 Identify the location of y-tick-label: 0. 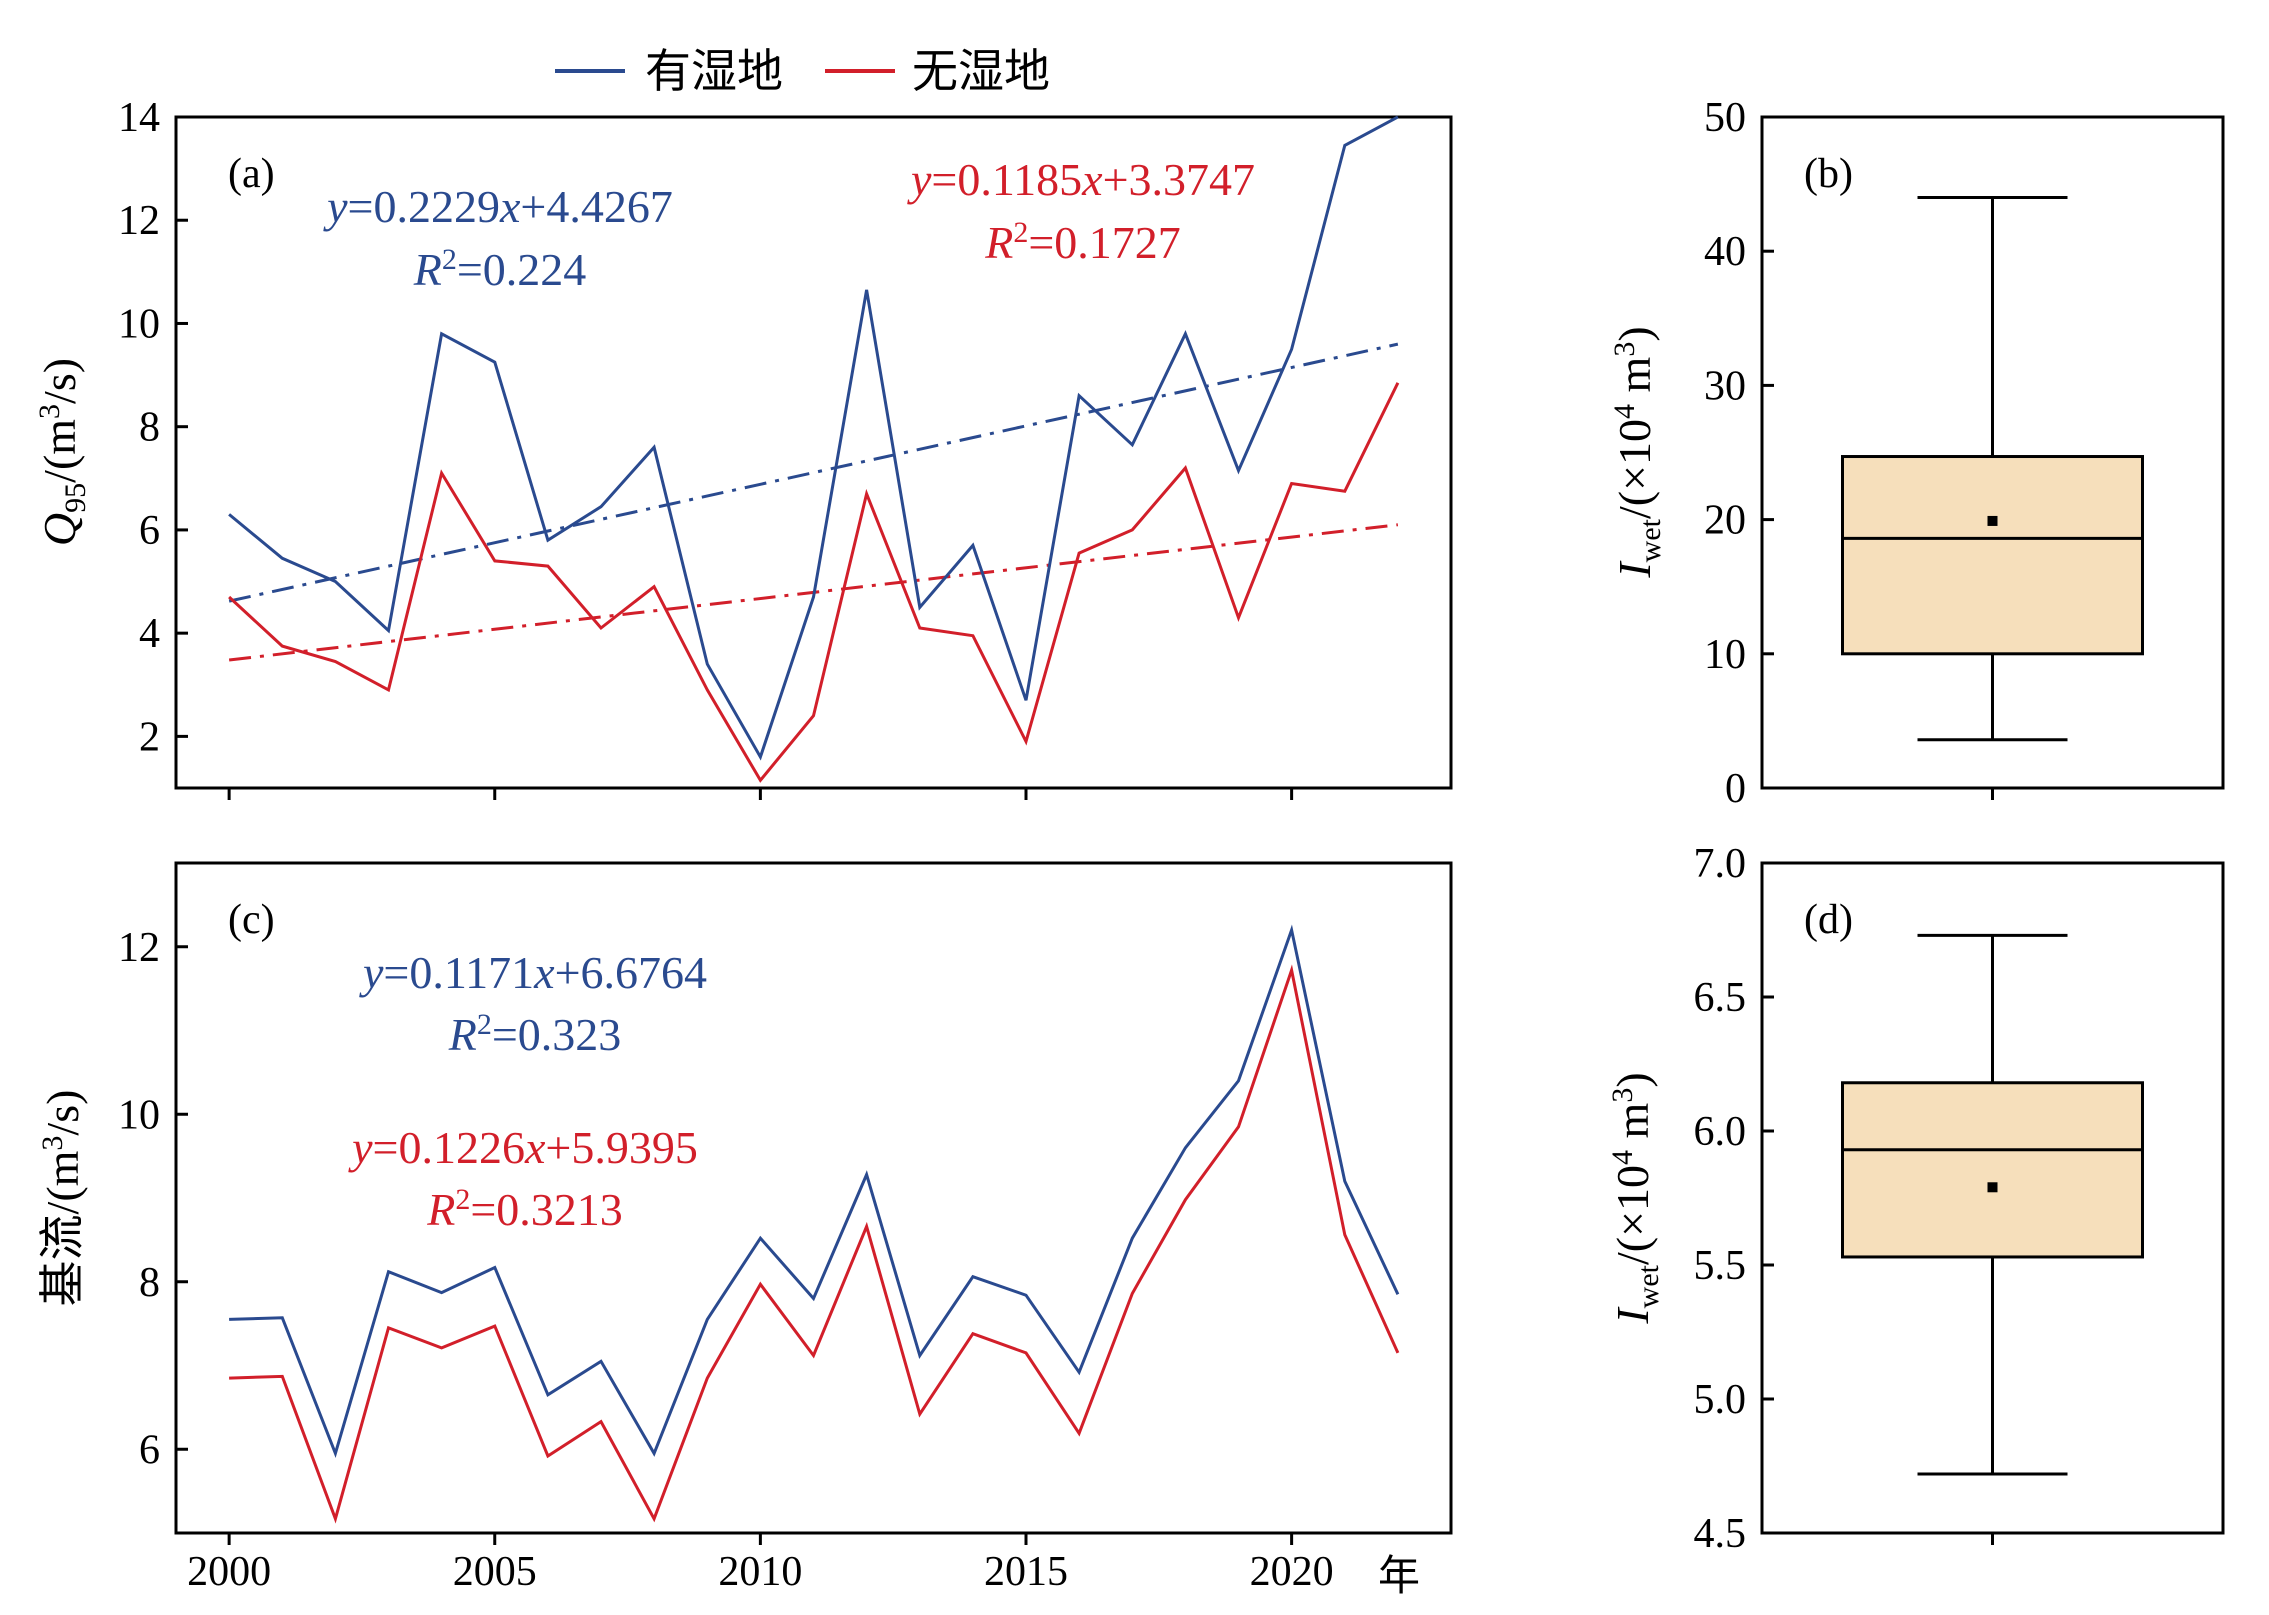
(1735, 789).